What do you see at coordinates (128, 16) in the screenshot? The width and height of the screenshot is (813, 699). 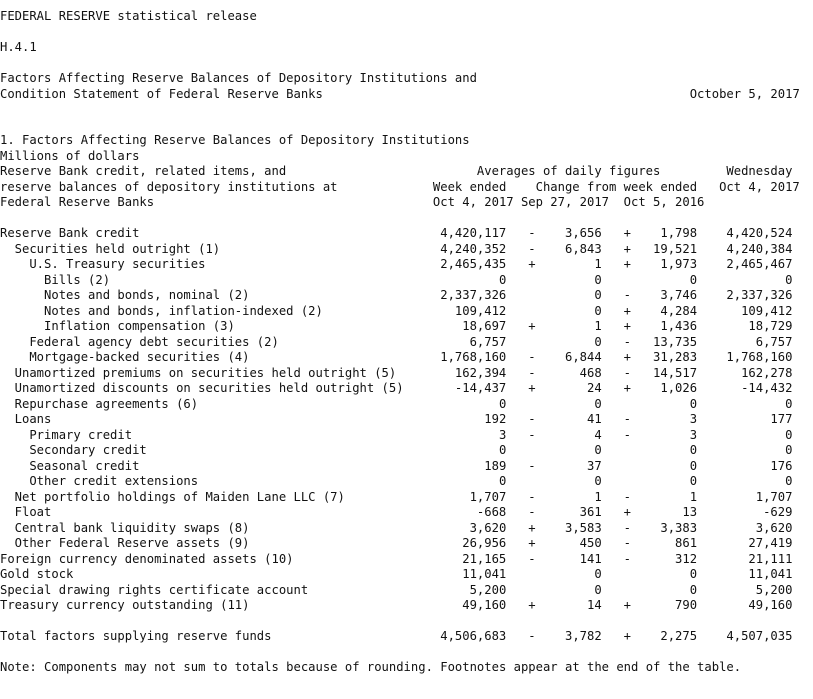 I see `release-title: FEDERAL RESERVE statistical release` at bounding box center [128, 16].